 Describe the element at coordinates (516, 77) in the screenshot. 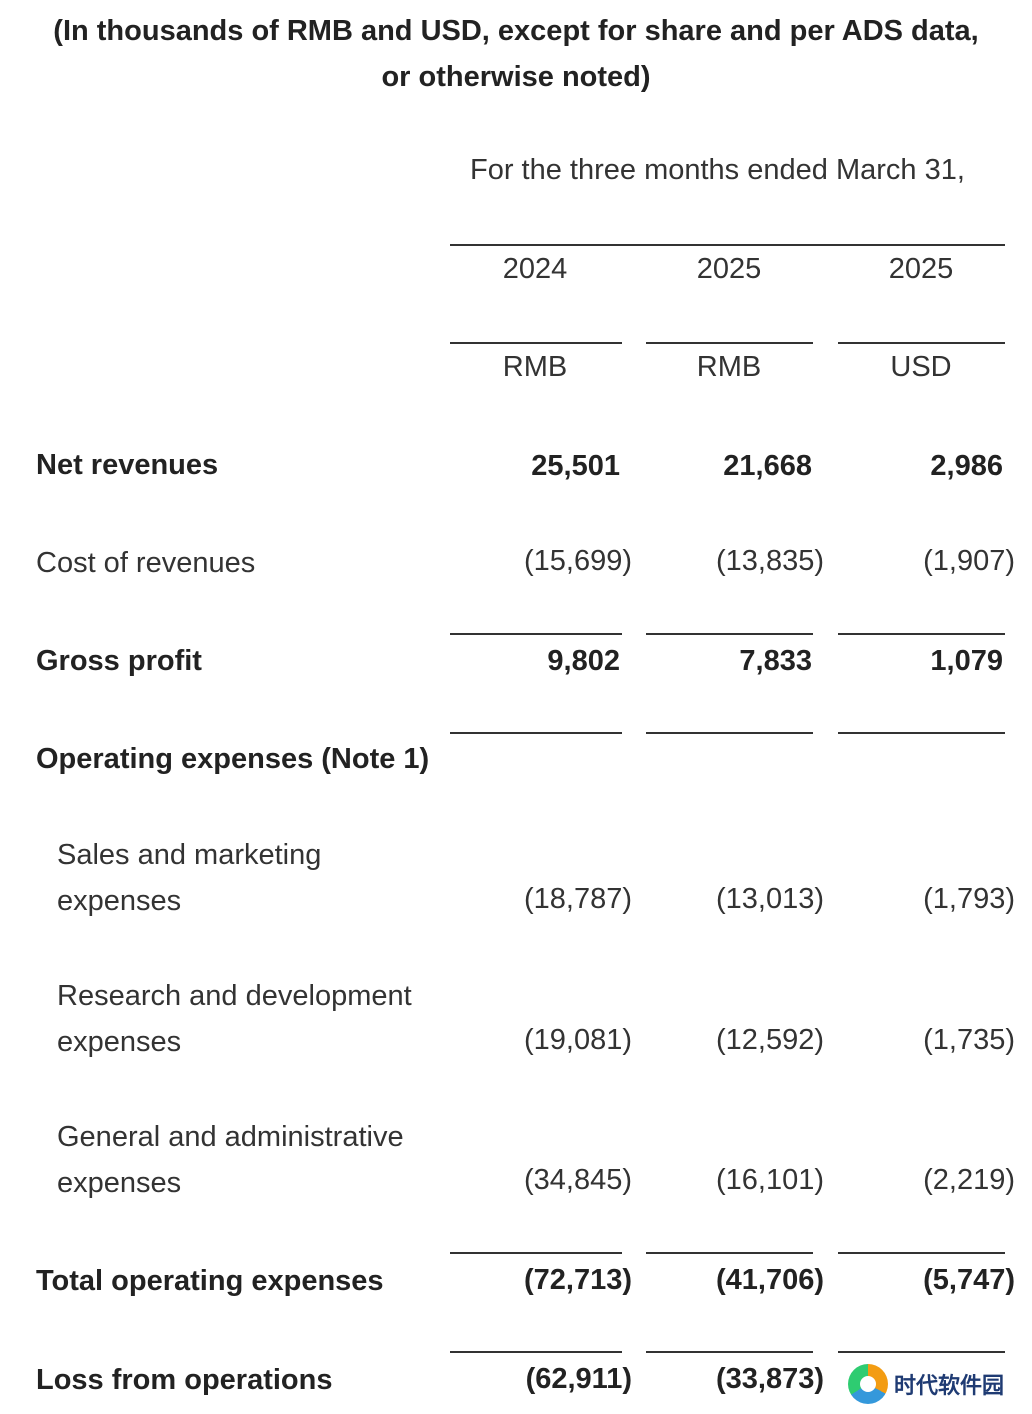

I see `caption-line-2: or otherwise noted)` at that location.